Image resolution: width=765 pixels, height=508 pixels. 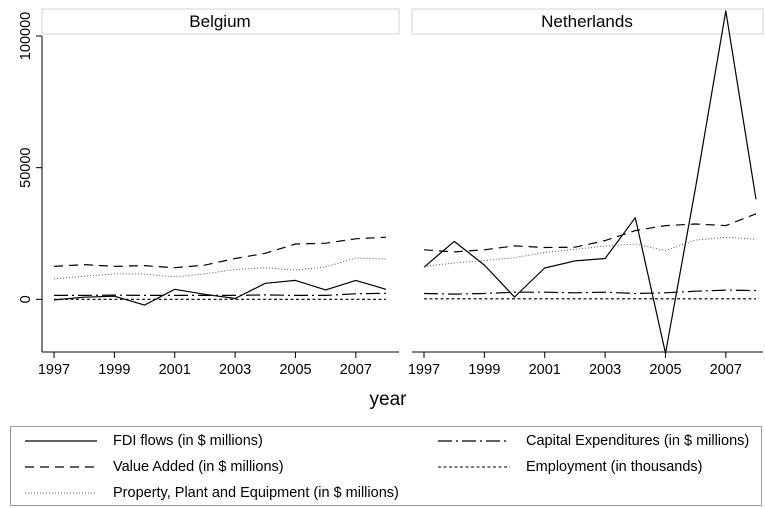 What do you see at coordinates (26, 36) in the screenshot?
I see `y-tick-label-100000: 100000` at bounding box center [26, 36].